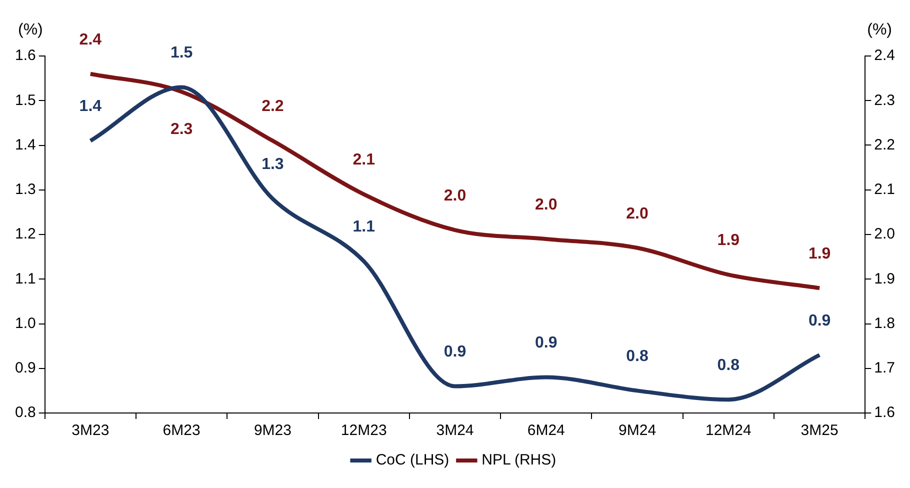 This screenshot has width=910, height=488. Describe the element at coordinates (181, 53) in the screenshot. I see `data-label: 1.5` at that location.